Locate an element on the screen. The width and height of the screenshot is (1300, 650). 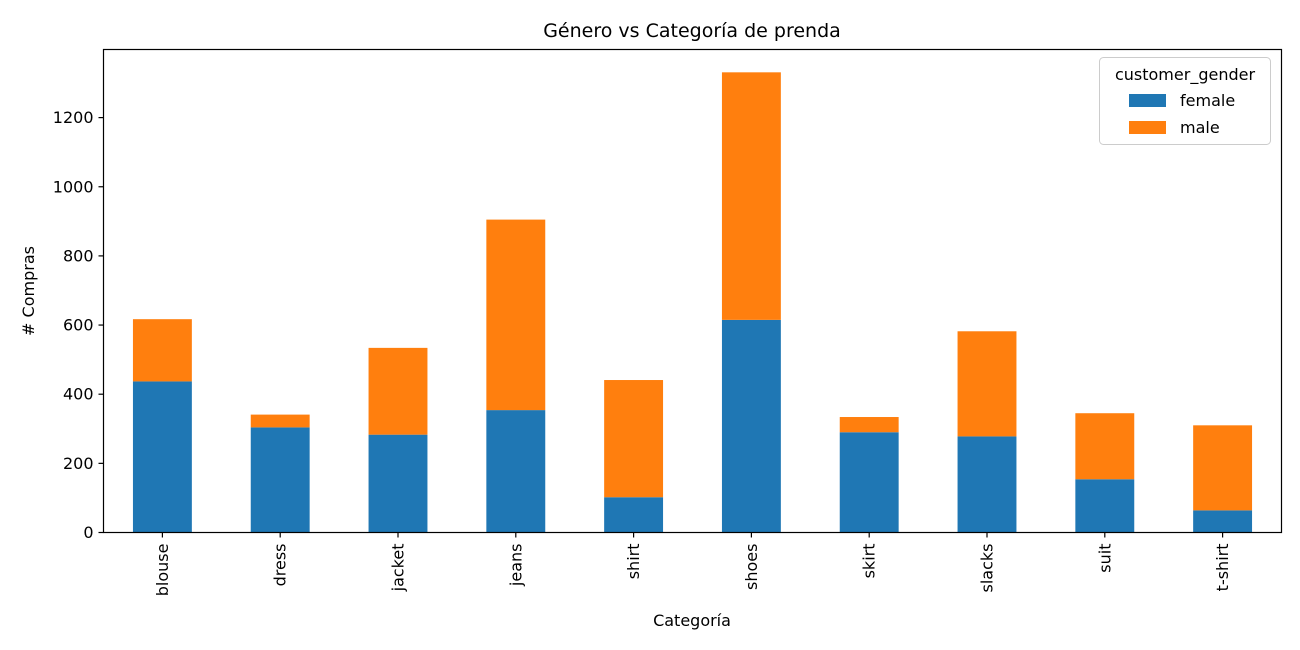
bar-female-slacks is located at coordinates (987, 484).